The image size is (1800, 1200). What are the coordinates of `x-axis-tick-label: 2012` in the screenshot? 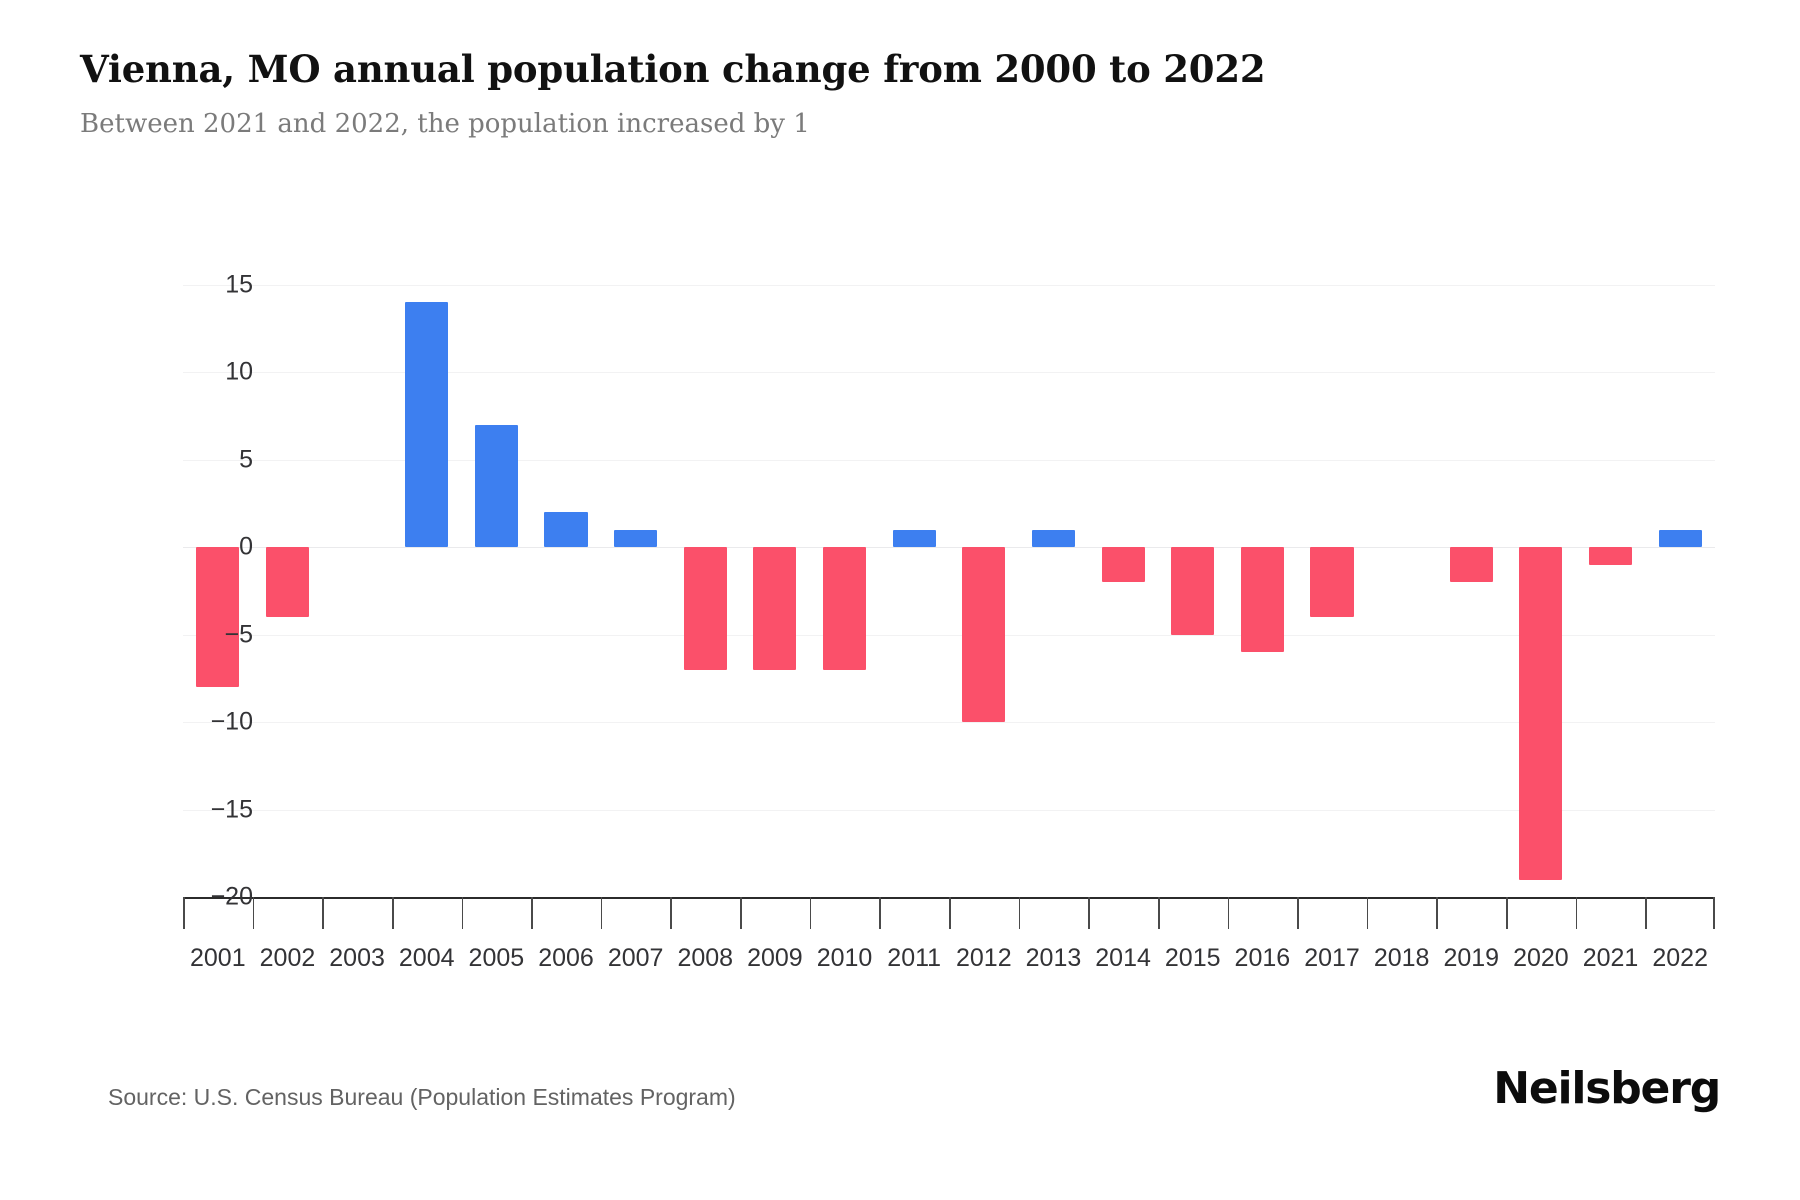 It's located at (984, 958).